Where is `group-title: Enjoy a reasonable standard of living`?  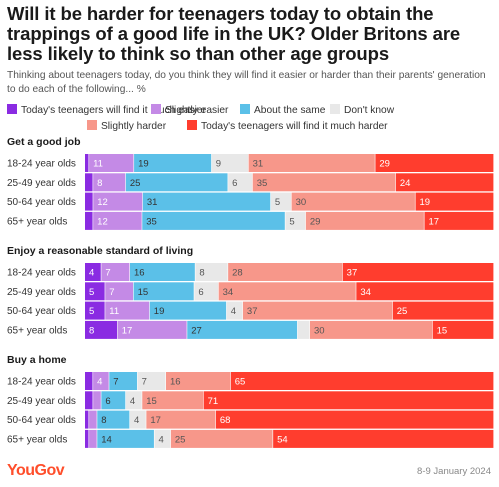
group-title: Enjoy a reasonable standard of living is located at coordinates (100, 251).